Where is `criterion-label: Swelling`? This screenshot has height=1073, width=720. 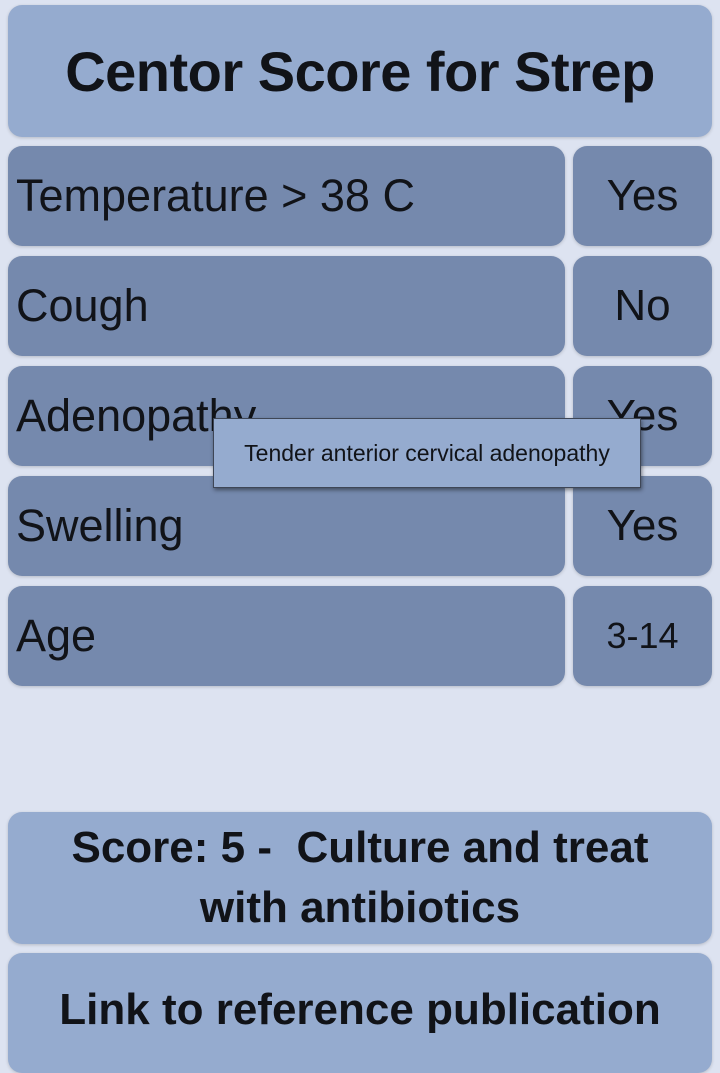
criterion-label: Swelling is located at coordinates (100, 525).